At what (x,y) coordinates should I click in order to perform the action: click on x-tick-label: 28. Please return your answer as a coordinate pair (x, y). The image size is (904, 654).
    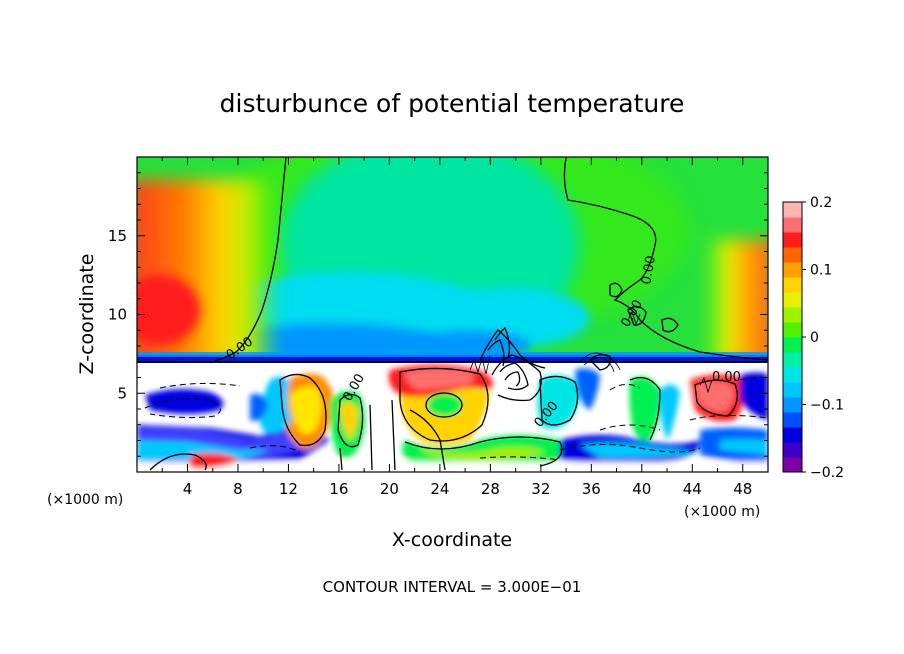
    Looking at the image, I should click on (490, 489).